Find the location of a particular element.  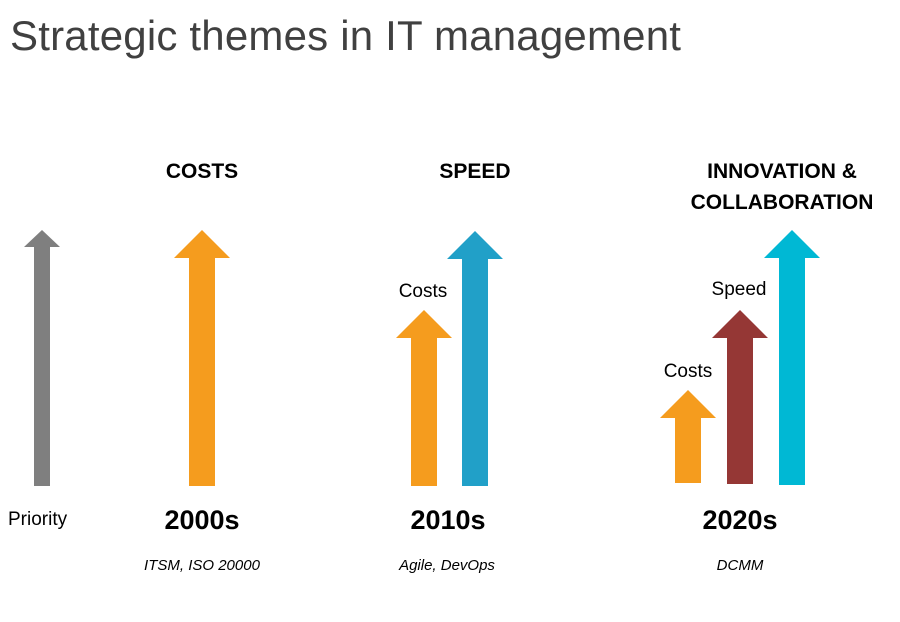

arrow-2020s-speed is located at coordinates (740, 397).